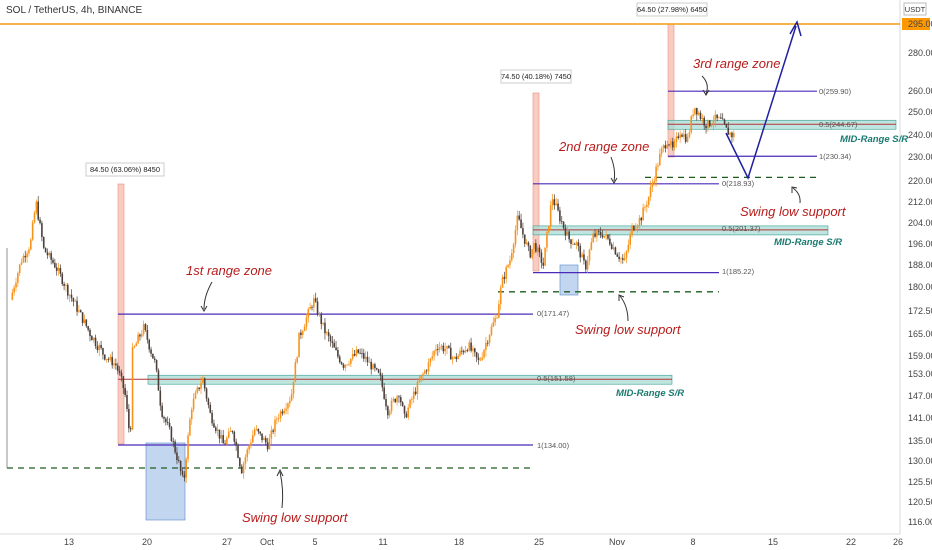  I want to click on price-tick-label: 280.00, so click(920, 53).